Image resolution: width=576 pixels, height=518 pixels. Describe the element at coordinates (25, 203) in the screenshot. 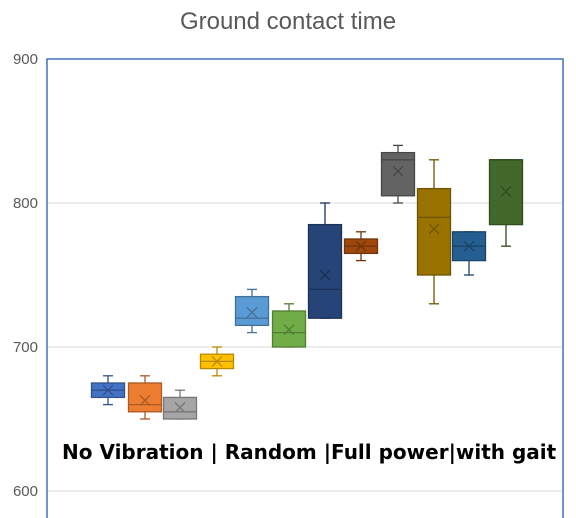

I see `y-tick-label-800: 800` at that location.